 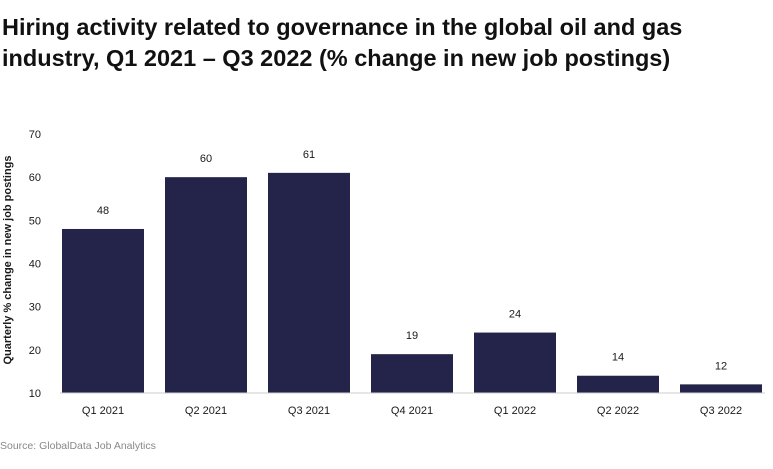 What do you see at coordinates (103, 211) in the screenshot?
I see `data-label: 48` at bounding box center [103, 211].